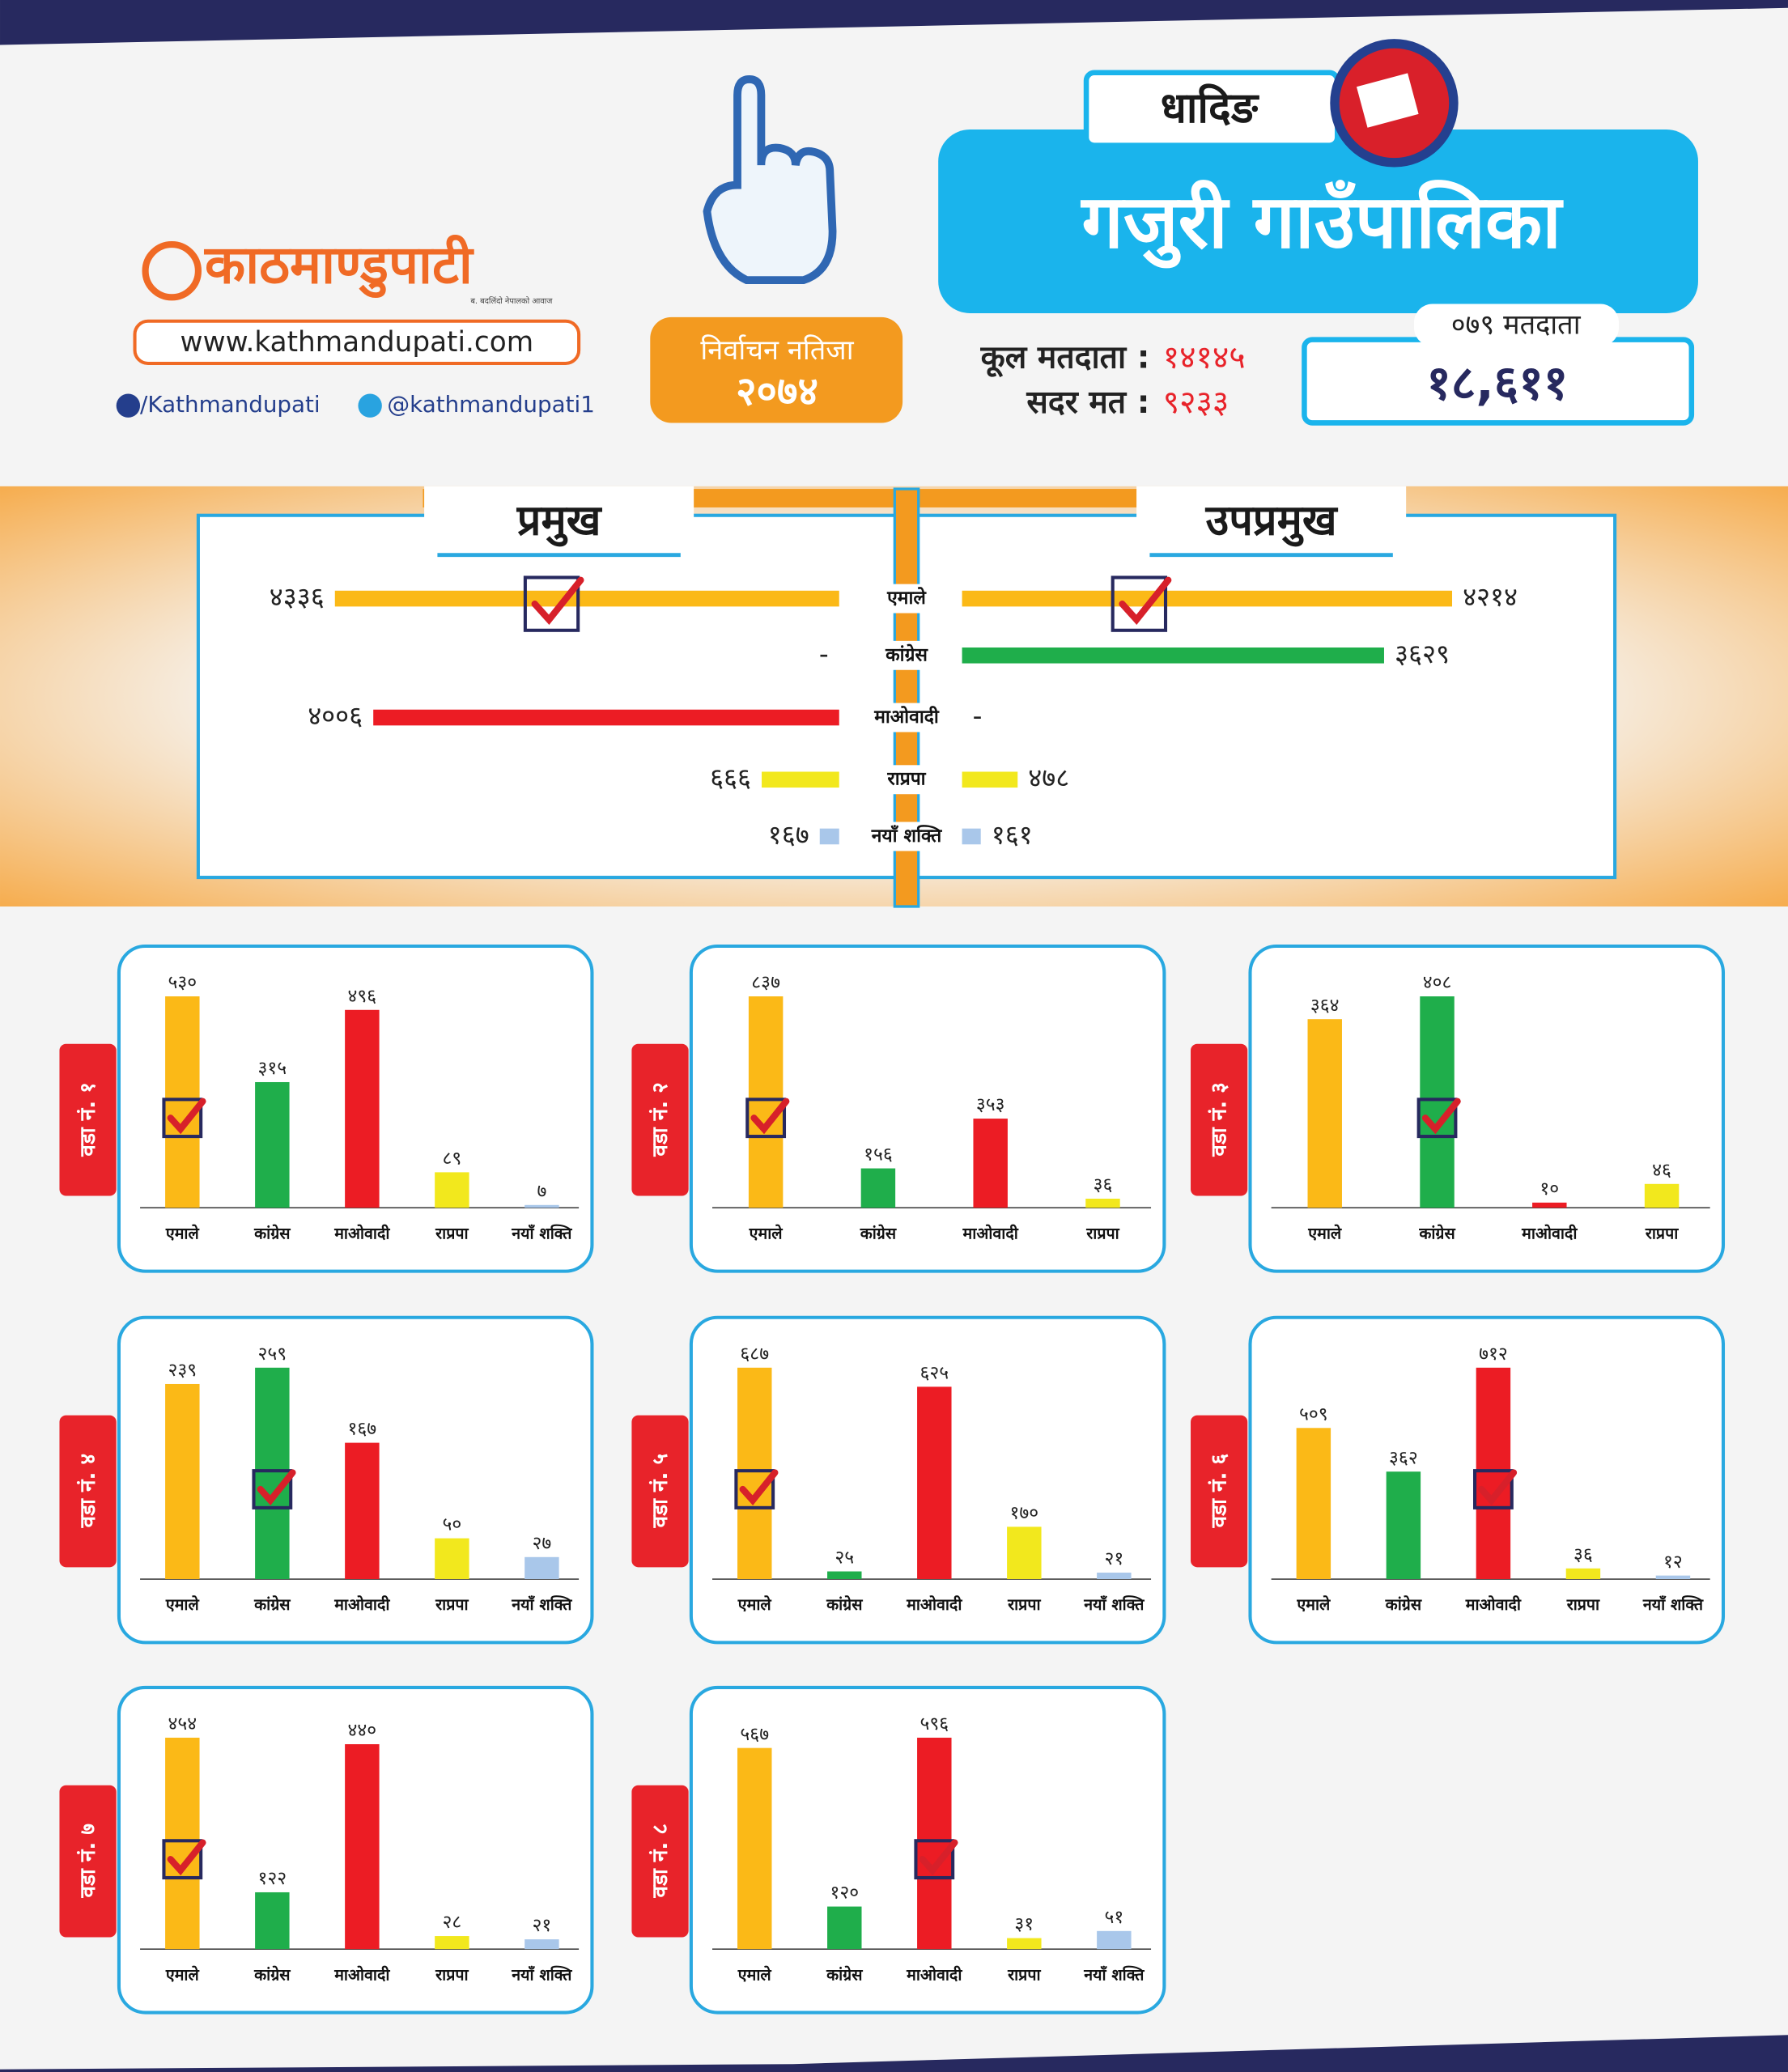  Describe the element at coordinates (1196, 402) in the screenshot. I see `valid-votes: ९२३३` at that location.